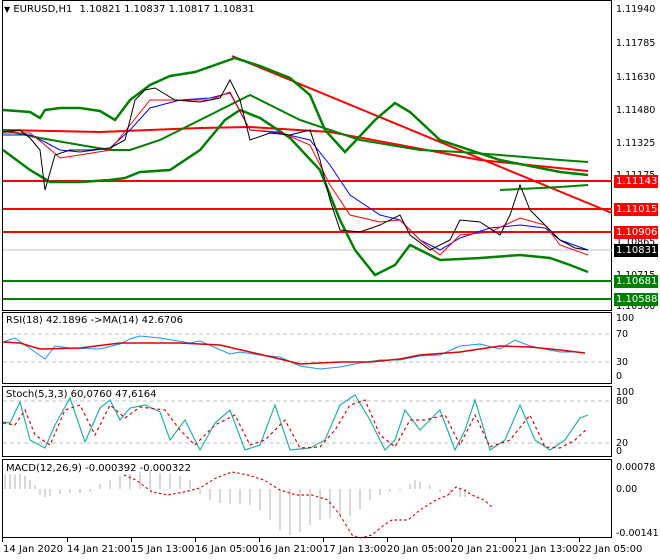  What do you see at coordinates (167, 9) in the screenshot?
I see `ohlc-values: 1.10821 1.10837 1.10817 1.10831` at bounding box center [167, 9].